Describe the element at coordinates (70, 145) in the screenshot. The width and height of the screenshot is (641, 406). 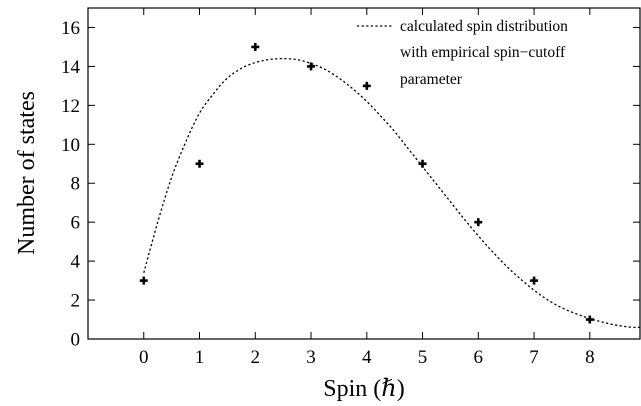
I see `y-tick-label: 10` at that location.